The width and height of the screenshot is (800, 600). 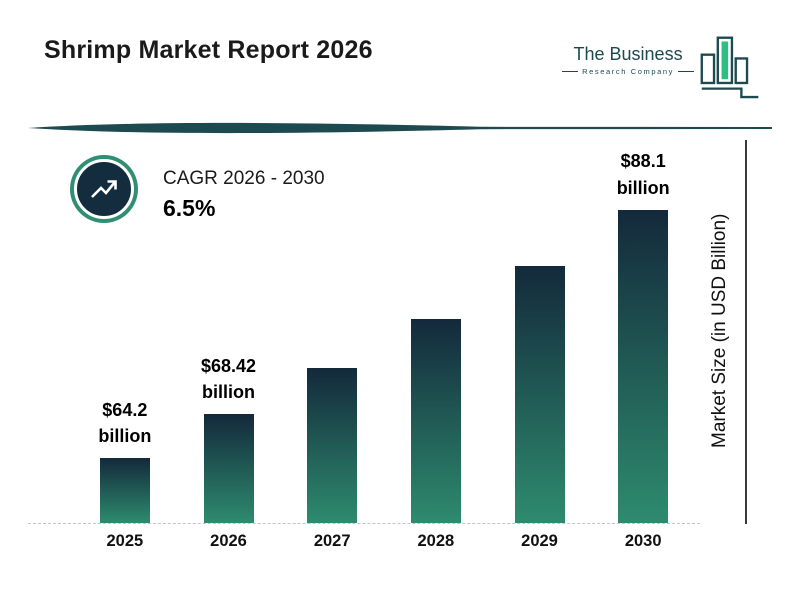 What do you see at coordinates (628, 54) in the screenshot?
I see `logo-name: The Business` at bounding box center [628, 54].